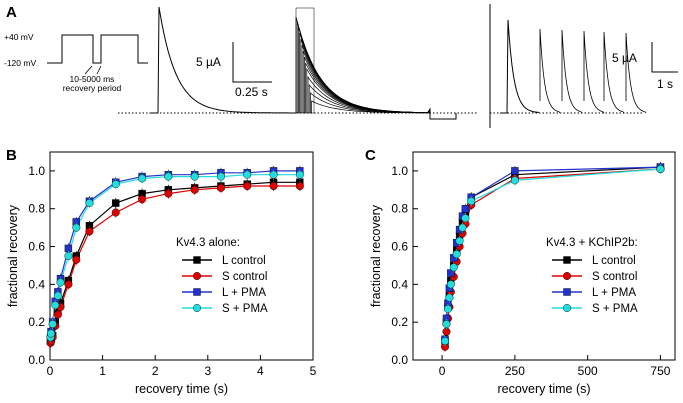  What do you see at coordinates (155, 371) in the screenshot?
I see `x-tick-label: 2` at bounding box center [155, 371].